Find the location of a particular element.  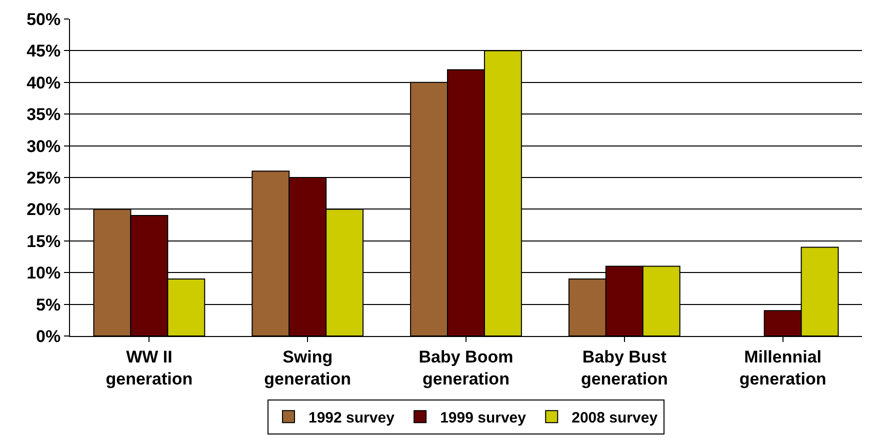

x-tick-label: Millennial generation is located at coordinates (782, 367).